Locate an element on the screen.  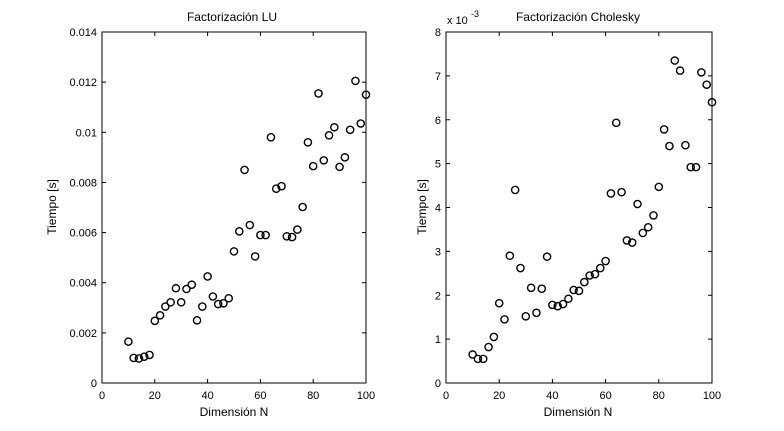
cholesky-x-tick-label: 40 is located at coordinates (552, 396).